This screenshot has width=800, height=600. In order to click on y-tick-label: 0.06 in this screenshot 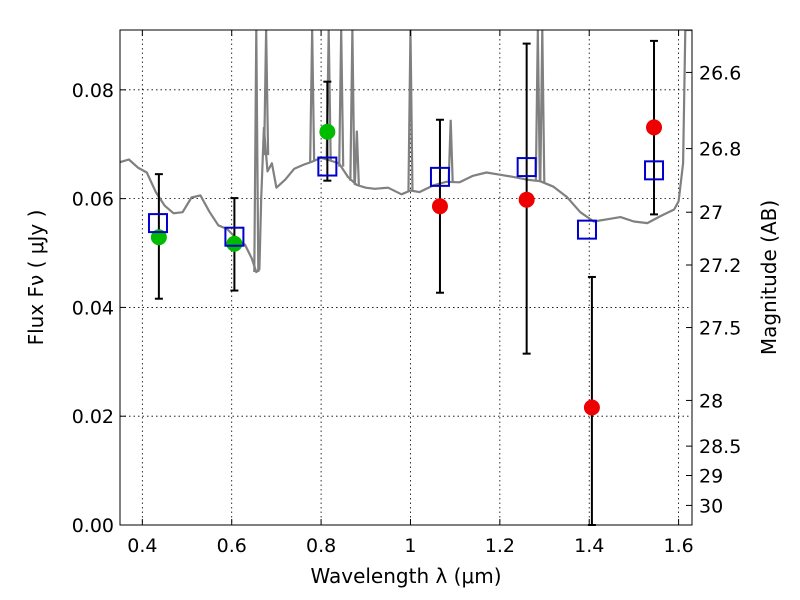, I will do `click(93, 200)`.